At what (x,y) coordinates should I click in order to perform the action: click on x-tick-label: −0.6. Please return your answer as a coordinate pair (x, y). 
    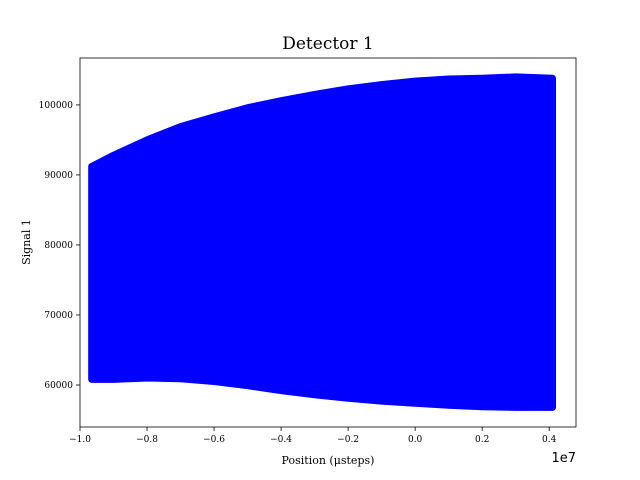
    Looking at the image, I should click on (214, 440).